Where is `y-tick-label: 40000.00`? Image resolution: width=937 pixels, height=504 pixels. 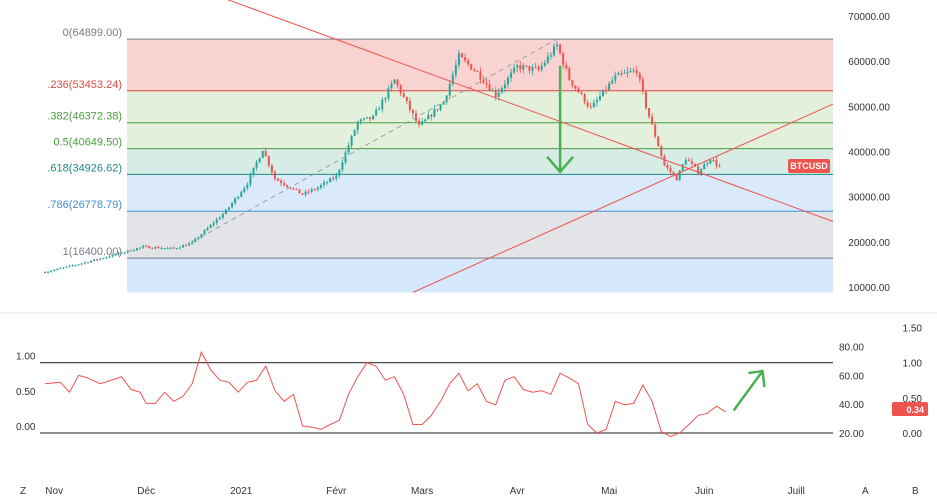
y-tick-label: 40000.00 is located at coordinates (869, 153).